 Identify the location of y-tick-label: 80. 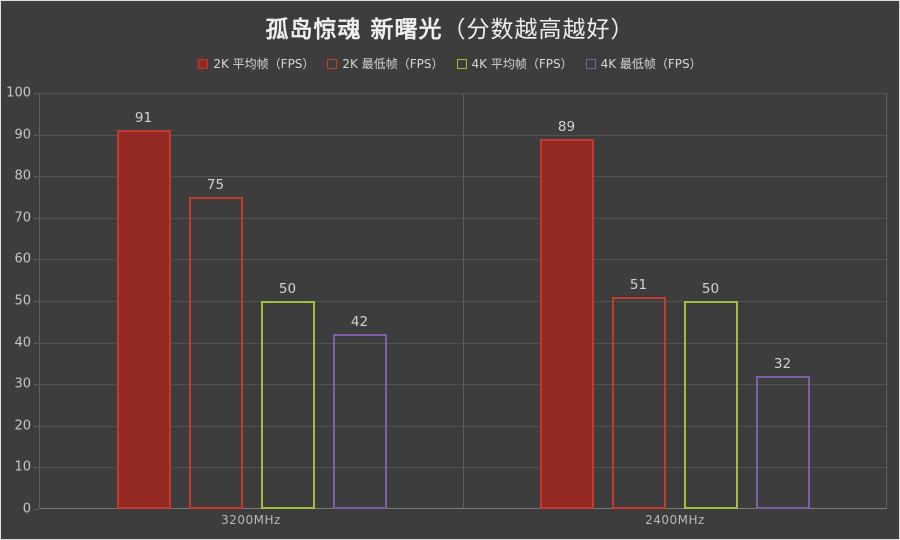
(22, 176).